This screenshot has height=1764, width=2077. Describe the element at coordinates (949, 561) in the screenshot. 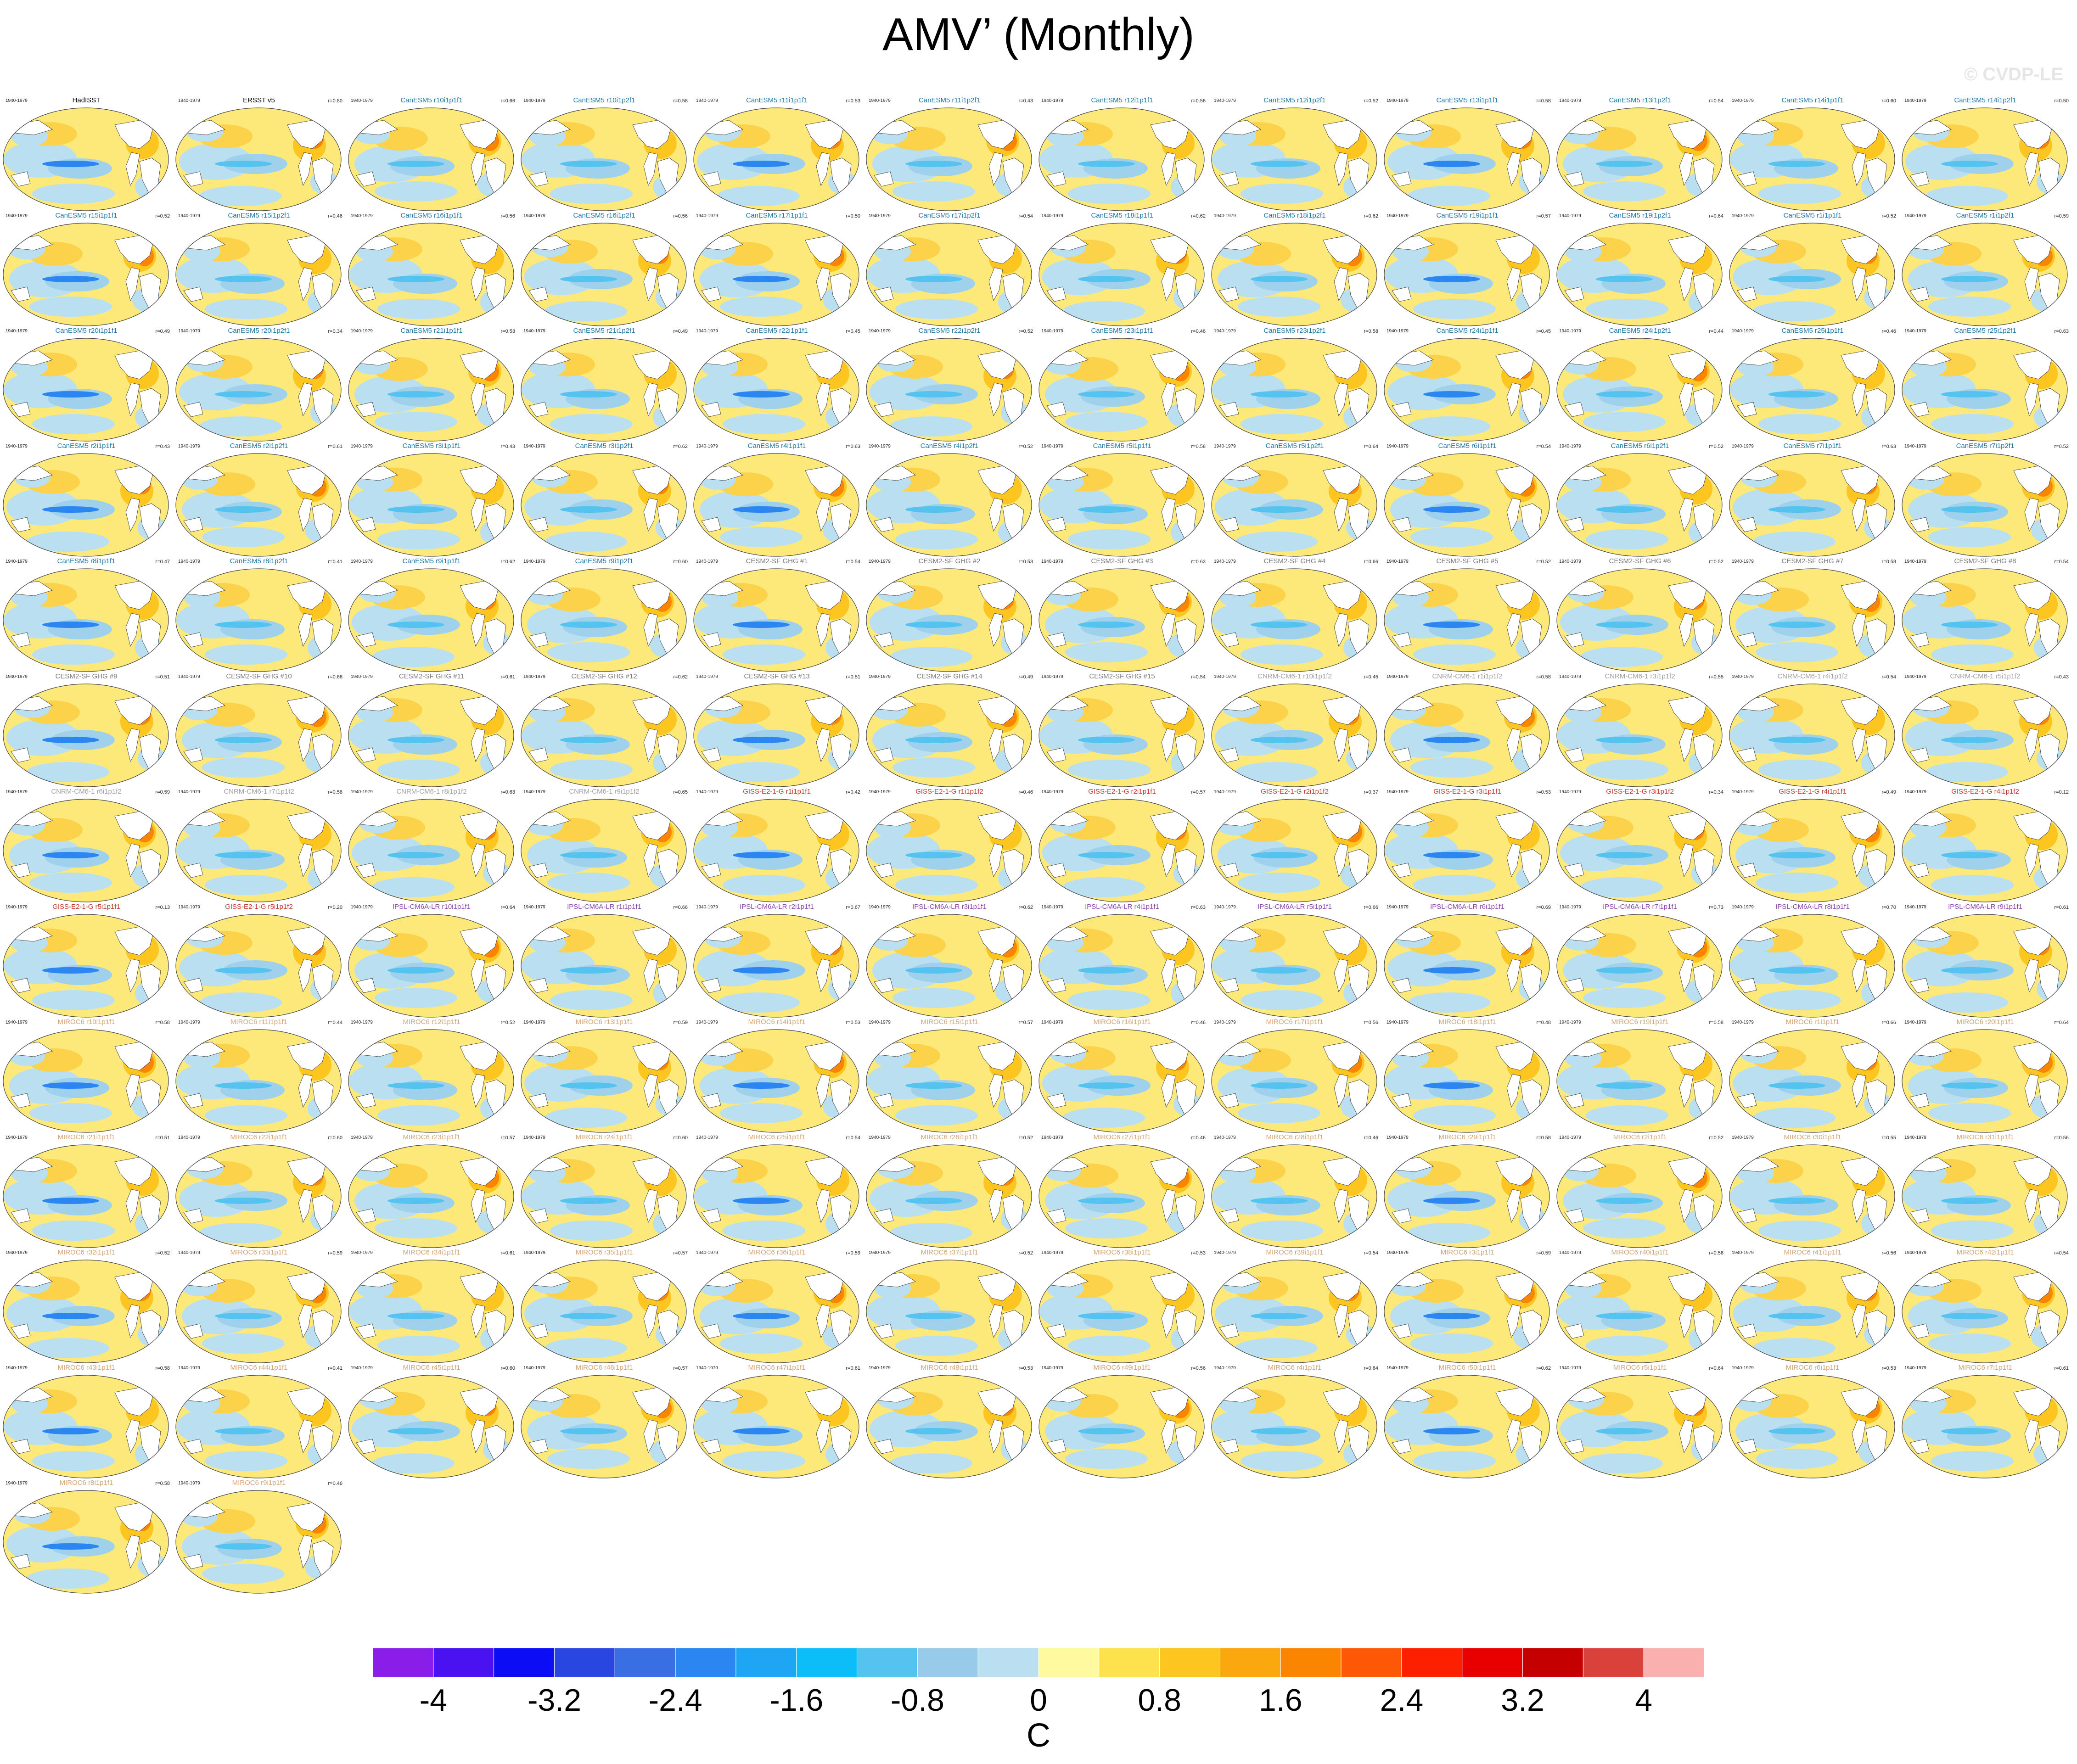

I see `panel-title: CESM2-SF GHG #2` at that location.